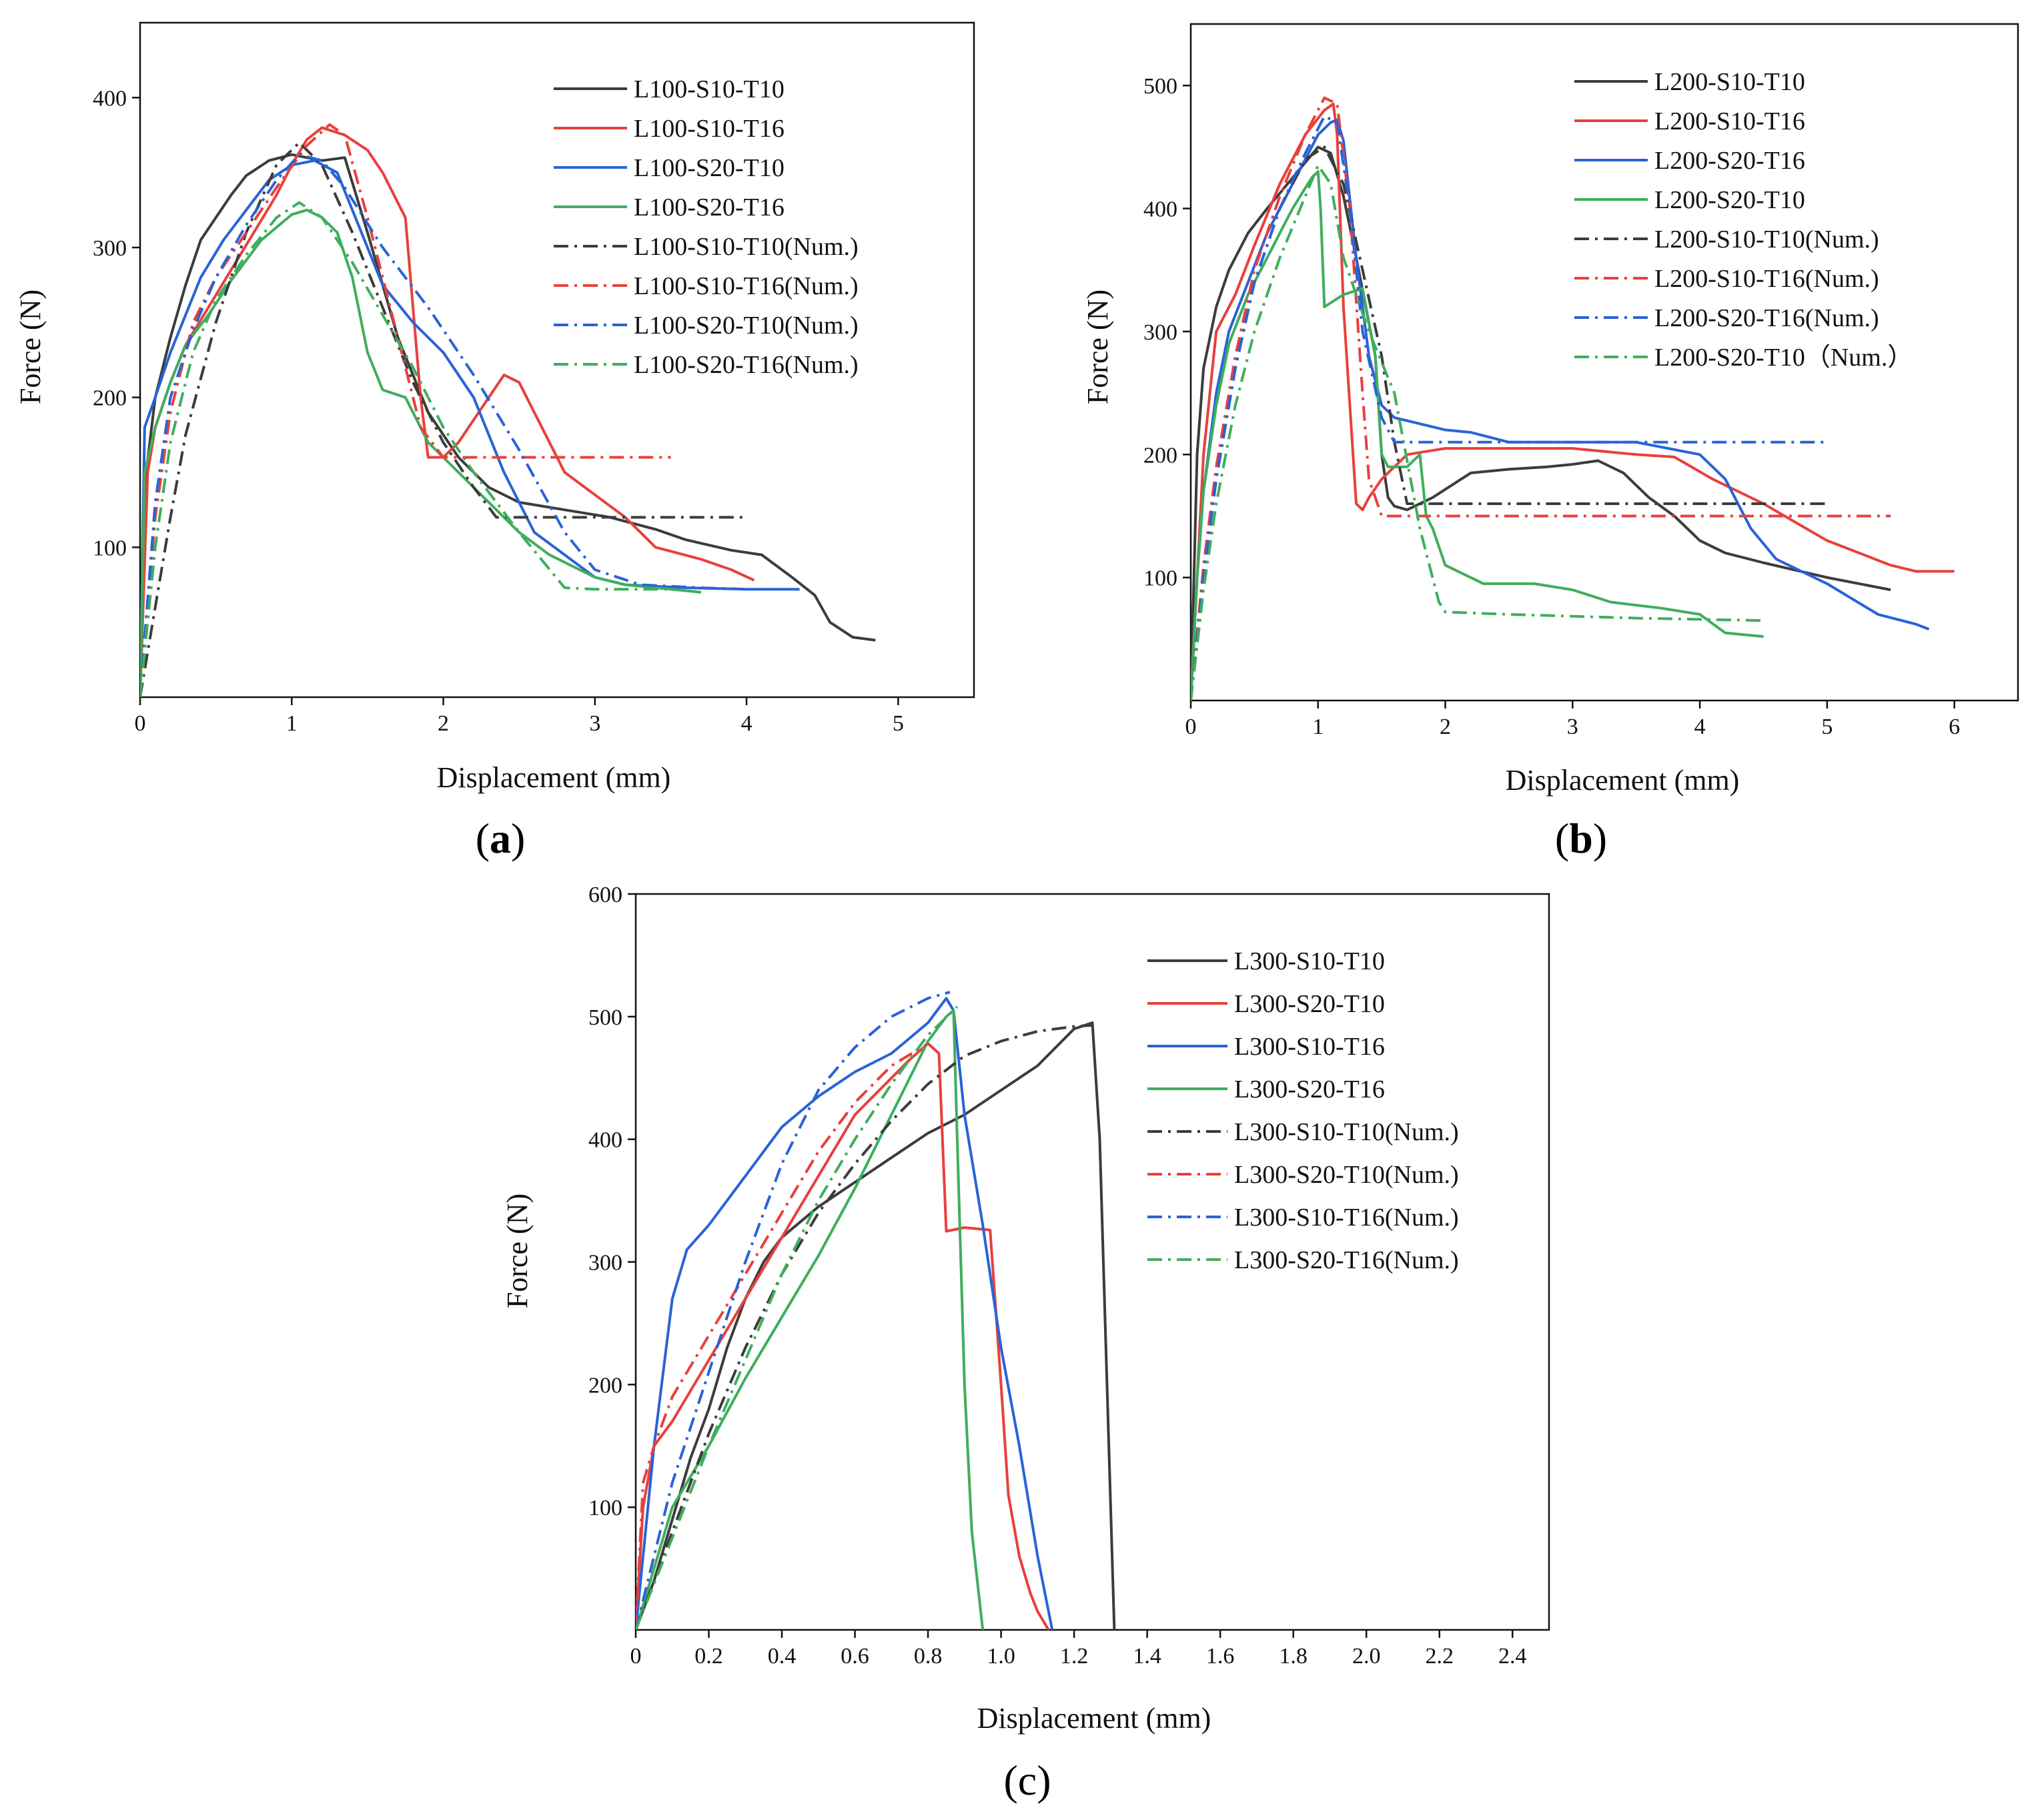 The height and width of the screenshot is (1820, 2044). What do you see at coordinates (605, 1508) in the screenshot?
I see `y-tick-label-c: 100` at bounding box center [605, 1508].